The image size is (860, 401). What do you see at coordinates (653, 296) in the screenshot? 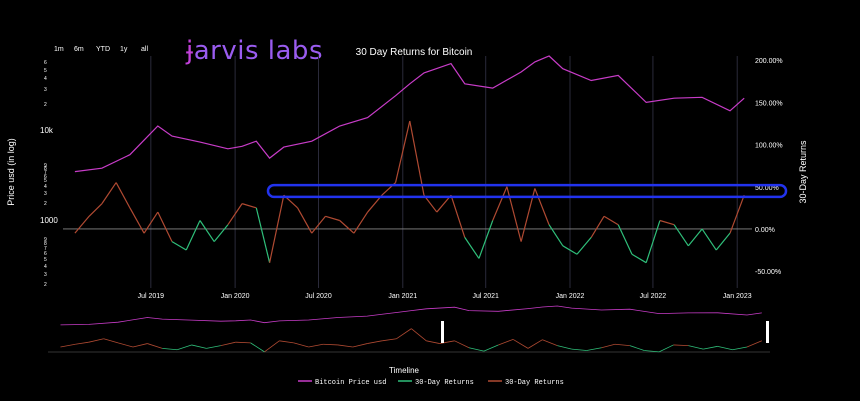
I see `x-tick-label: Jul 2022` at bounding box center [653, 296].